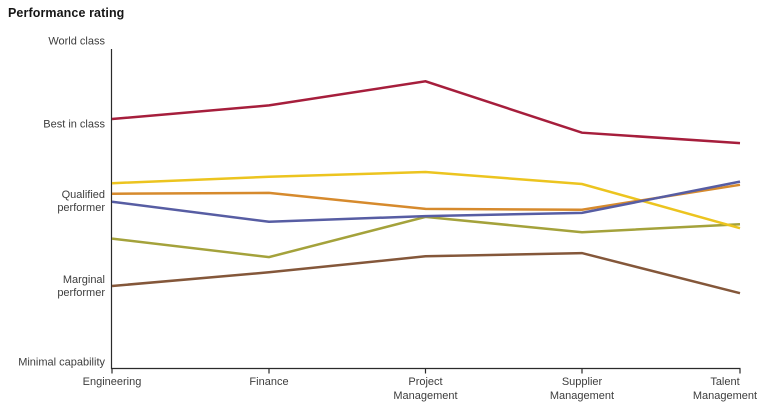 The height and width of the screenshot is (413, 770). Describe the element at coordinates (426, 273) in the screenshot. I see `brown-line` at that location.